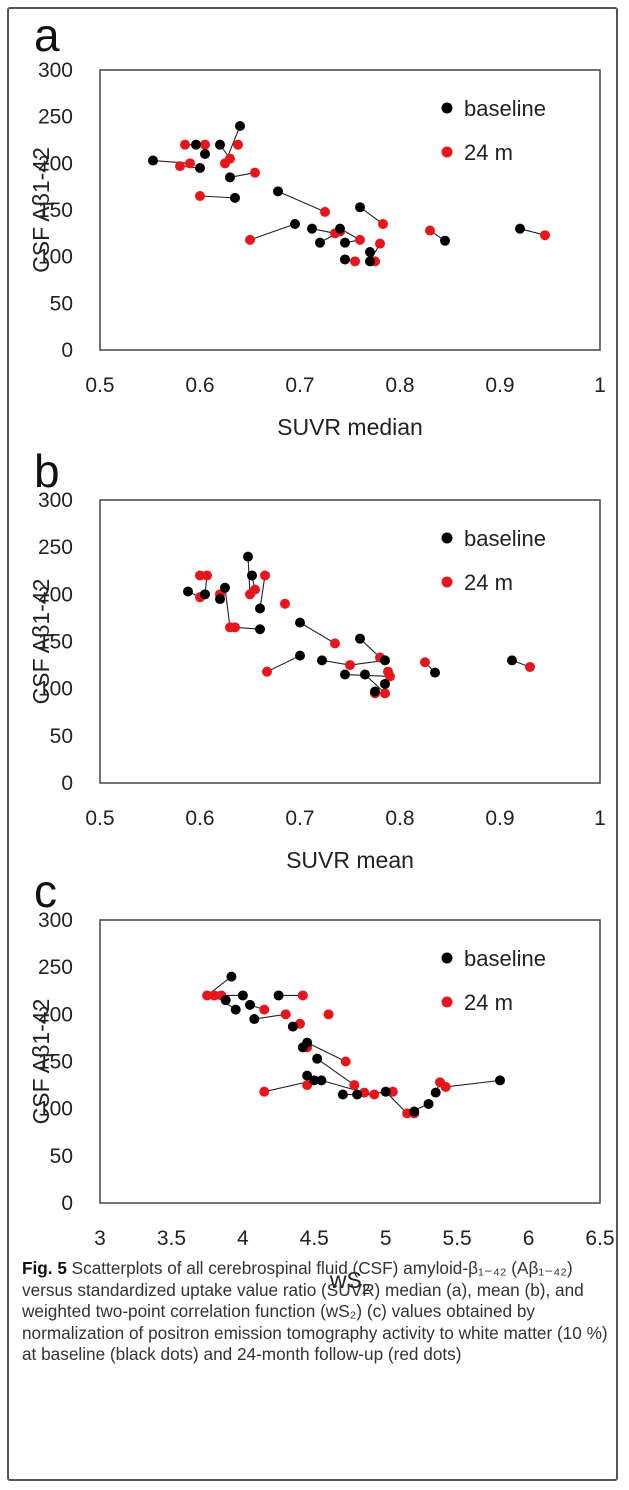 Image resolution: width=629 pixels, height=1490 pixels. Describe the element at coordinates (366, 1289) in the screenshot. I see `x-axis-label-subscript: 2` at that location.